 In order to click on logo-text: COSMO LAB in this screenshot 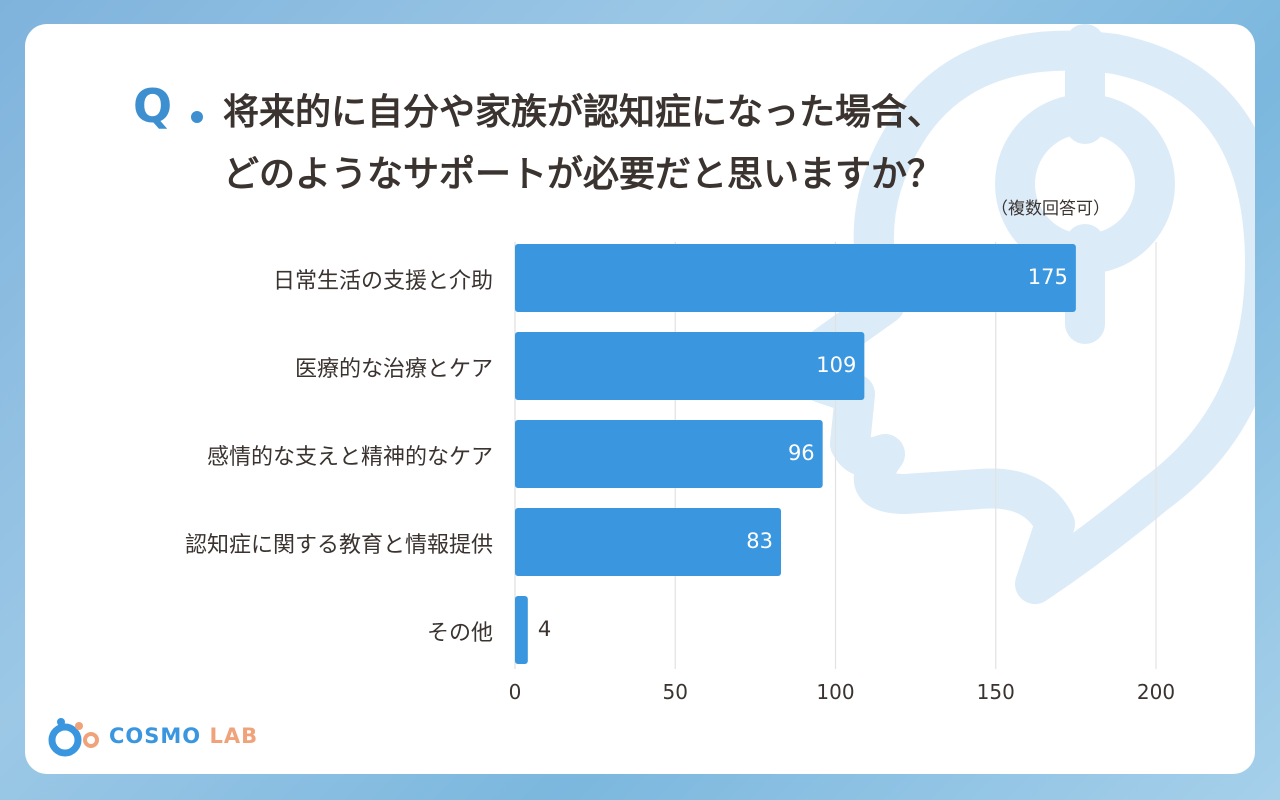, I will do `click(183, 736)`.